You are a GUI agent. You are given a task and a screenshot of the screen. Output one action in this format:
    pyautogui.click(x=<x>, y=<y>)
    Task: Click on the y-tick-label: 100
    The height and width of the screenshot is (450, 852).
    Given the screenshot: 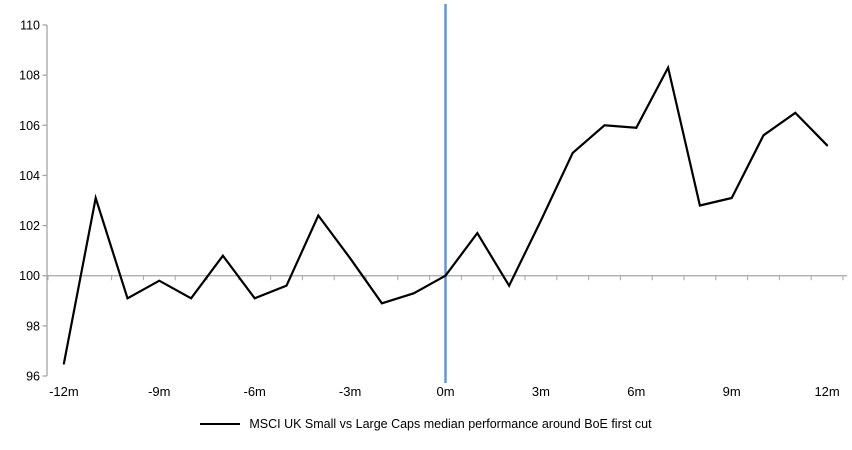 What is the action you would take?
    pyautogui.click(x=29, y=276)
    